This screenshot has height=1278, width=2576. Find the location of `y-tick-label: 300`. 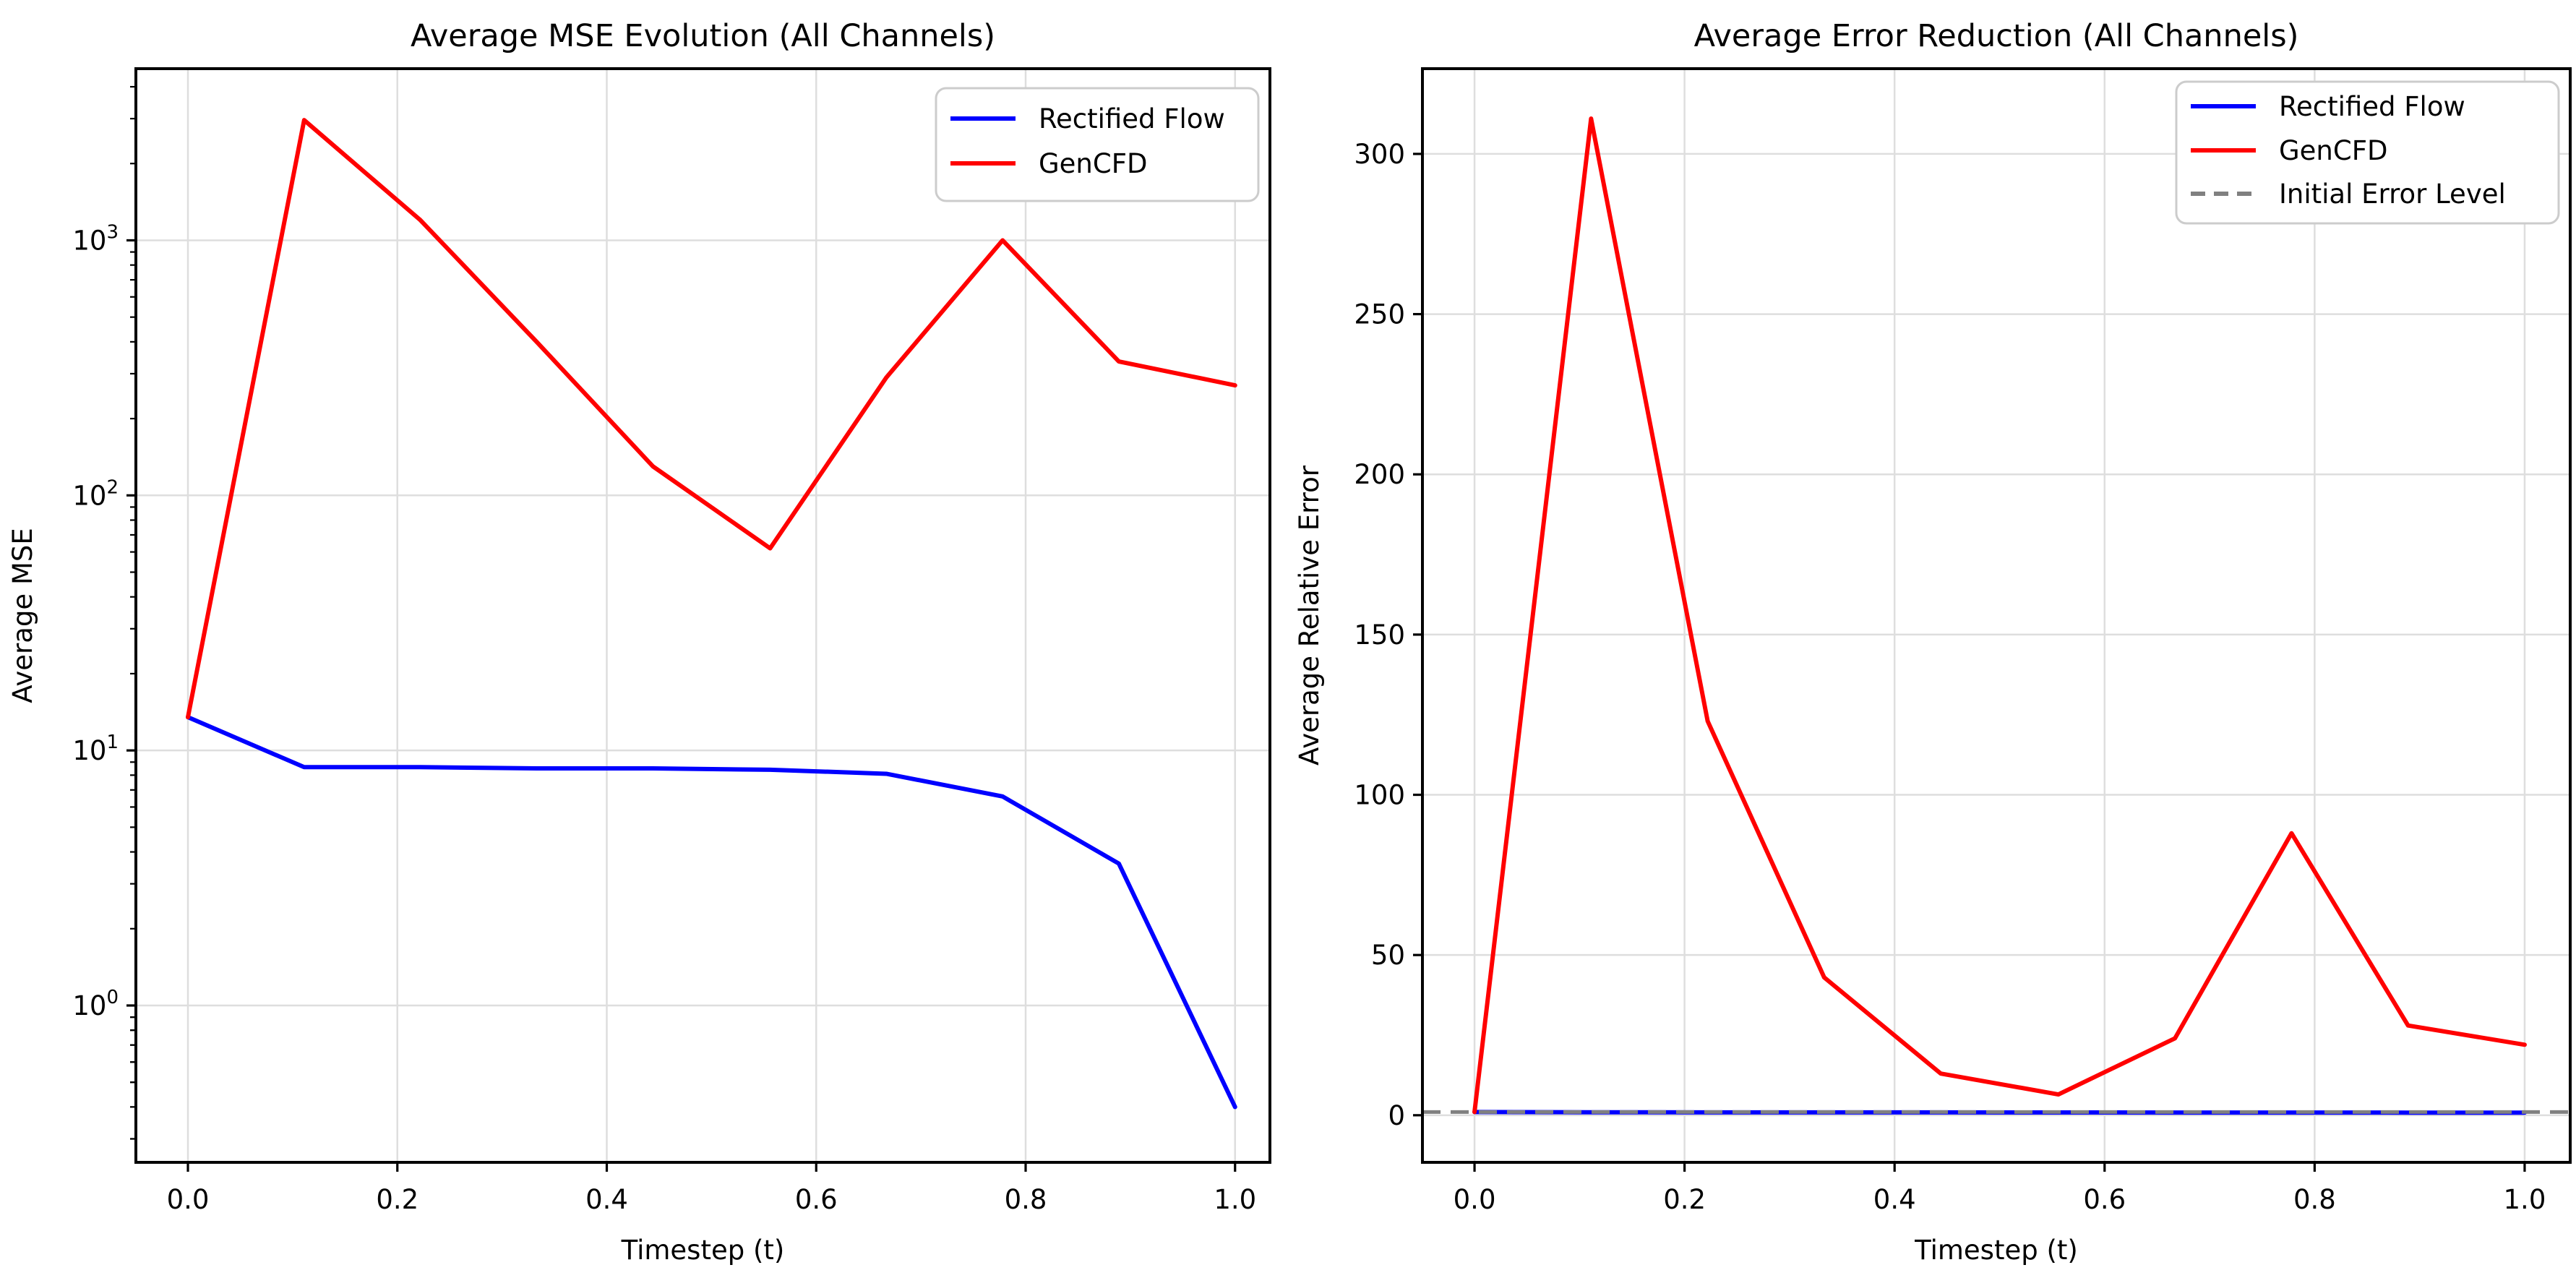

y-tick-label: 300 is located at coordinates (1380, 154).